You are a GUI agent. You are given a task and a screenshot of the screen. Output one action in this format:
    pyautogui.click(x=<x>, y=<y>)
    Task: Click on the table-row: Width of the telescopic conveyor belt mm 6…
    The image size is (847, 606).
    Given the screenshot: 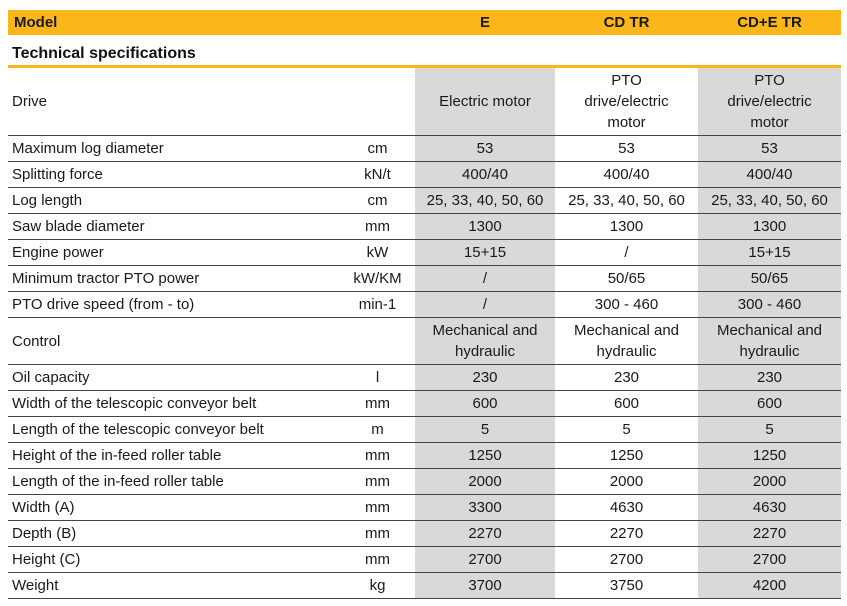 What is the action you would take?
    pyautogui.click(x=424, y=403)
    